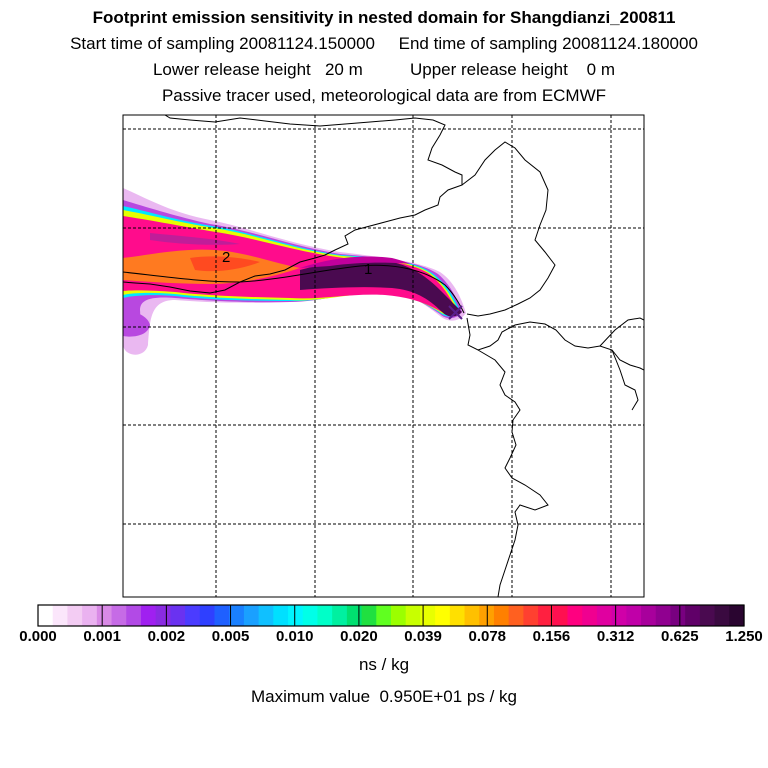 The height and width of the screenshot is (768, 768). Describe the element at coordinates (166, 636) in the screenshot. I see `colorbar-tick-label: 0.002` at that location.